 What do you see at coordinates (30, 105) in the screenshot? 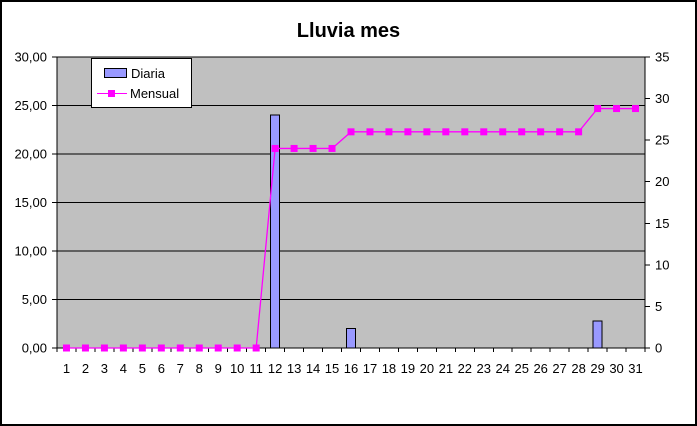
I see `left-axis-tick-label: 25,00` at bounding box center [30, 105].